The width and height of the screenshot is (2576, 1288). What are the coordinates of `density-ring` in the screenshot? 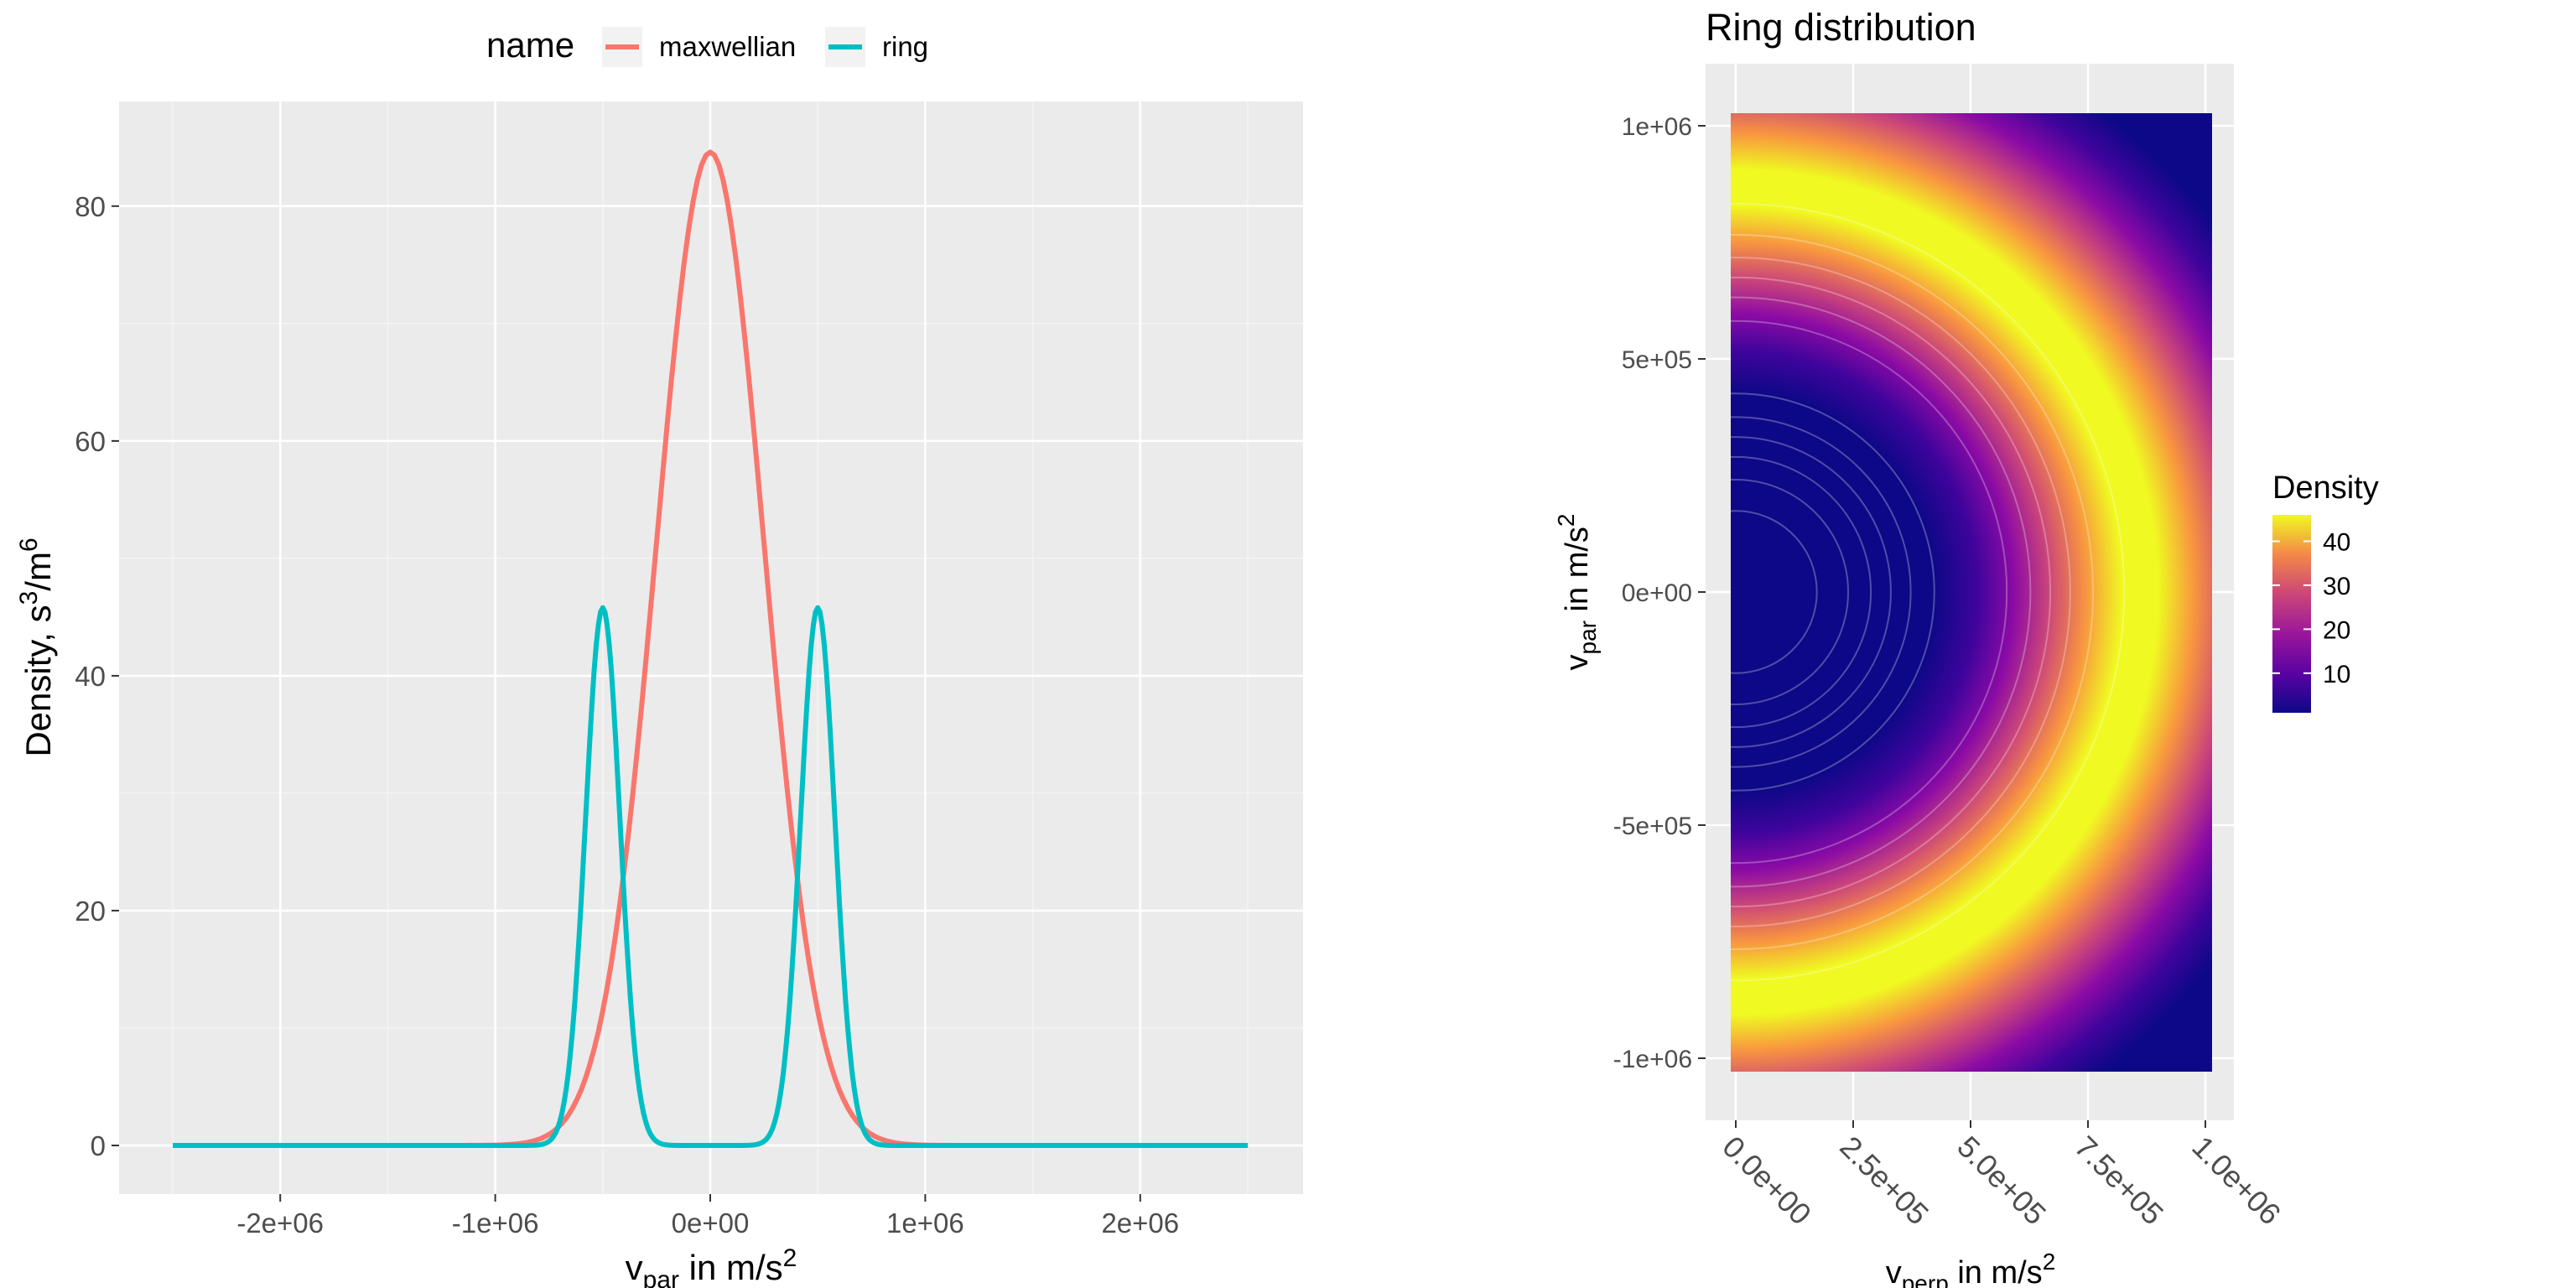 It's located at (1971, 592).